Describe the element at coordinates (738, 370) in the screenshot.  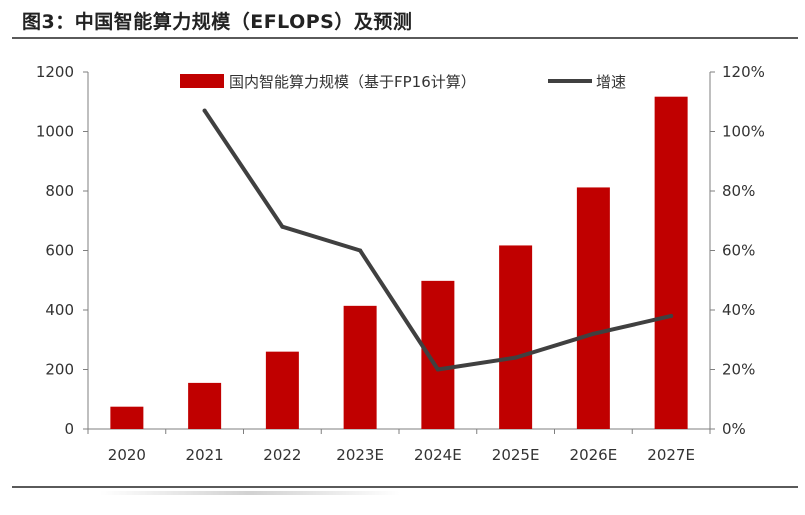
I see `y-right-tick-label: 20%` at that location.